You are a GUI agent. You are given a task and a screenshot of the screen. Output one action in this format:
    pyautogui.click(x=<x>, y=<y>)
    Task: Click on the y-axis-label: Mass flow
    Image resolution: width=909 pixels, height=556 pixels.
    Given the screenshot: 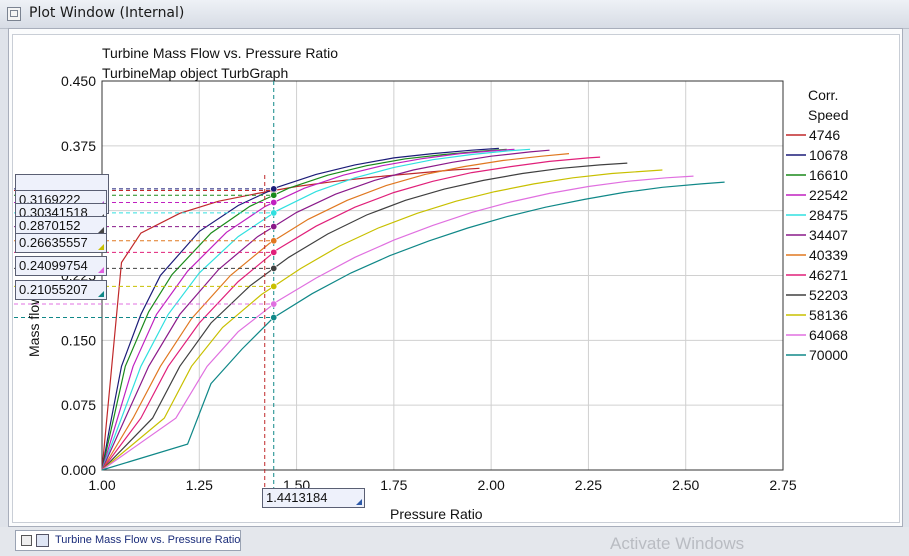 What is the action you would take?
    pyautogui.click(x=34, y=325)
    